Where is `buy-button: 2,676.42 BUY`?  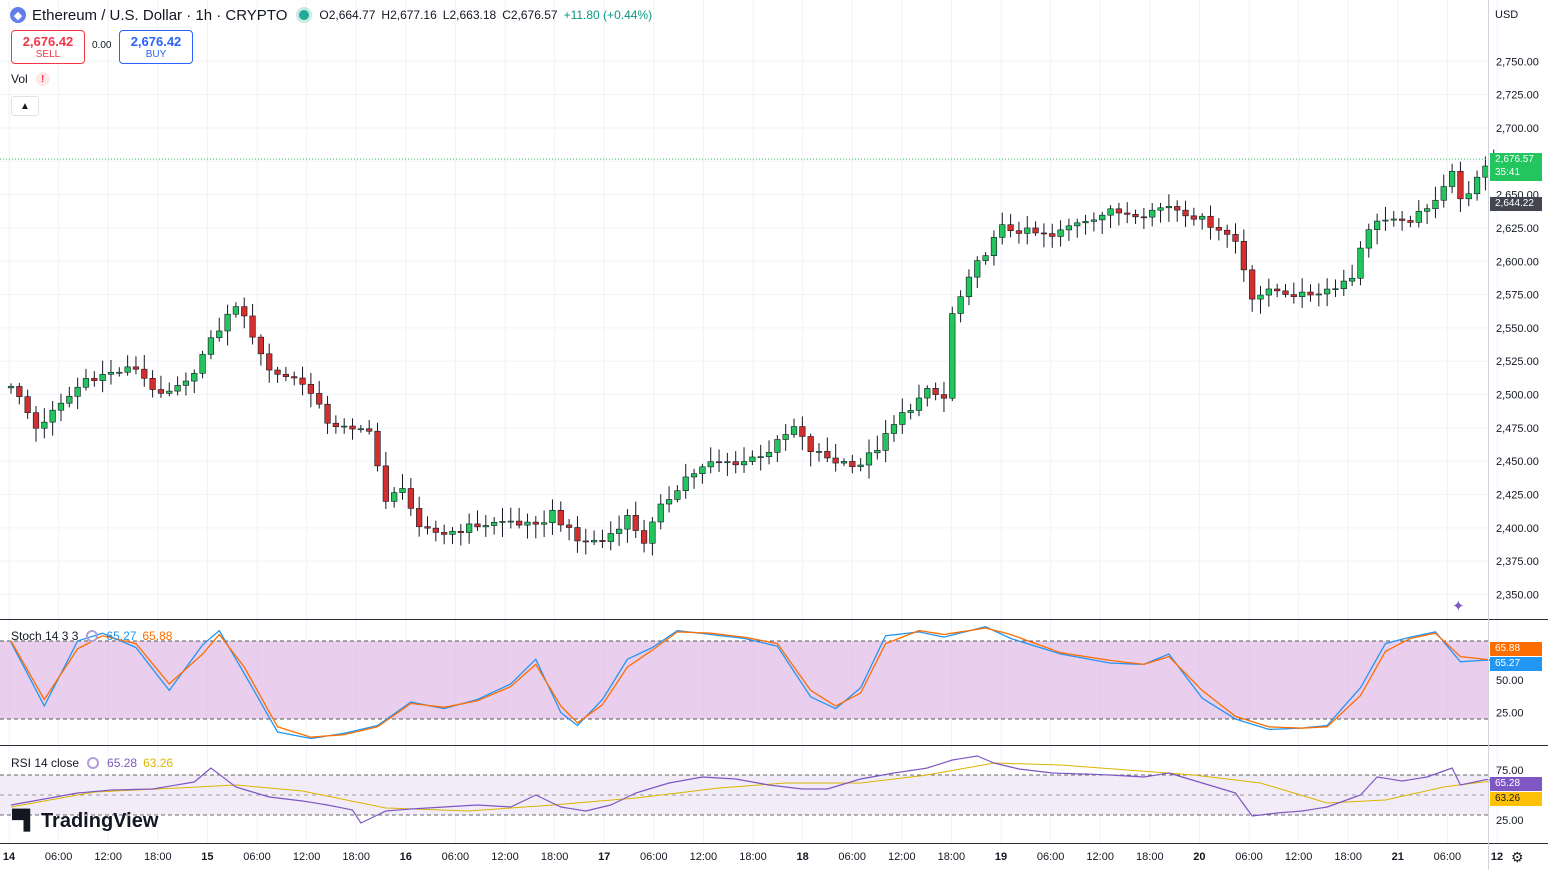 buy-button: 2,676.42 BUY is located at coordinates (156, 47).